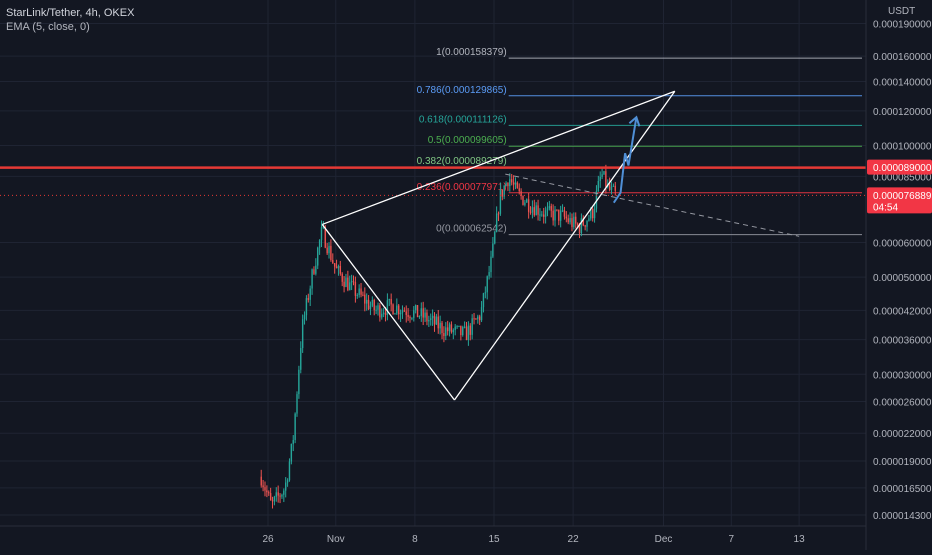  I want to click on time-tick-label: 22, so click(574, 539).